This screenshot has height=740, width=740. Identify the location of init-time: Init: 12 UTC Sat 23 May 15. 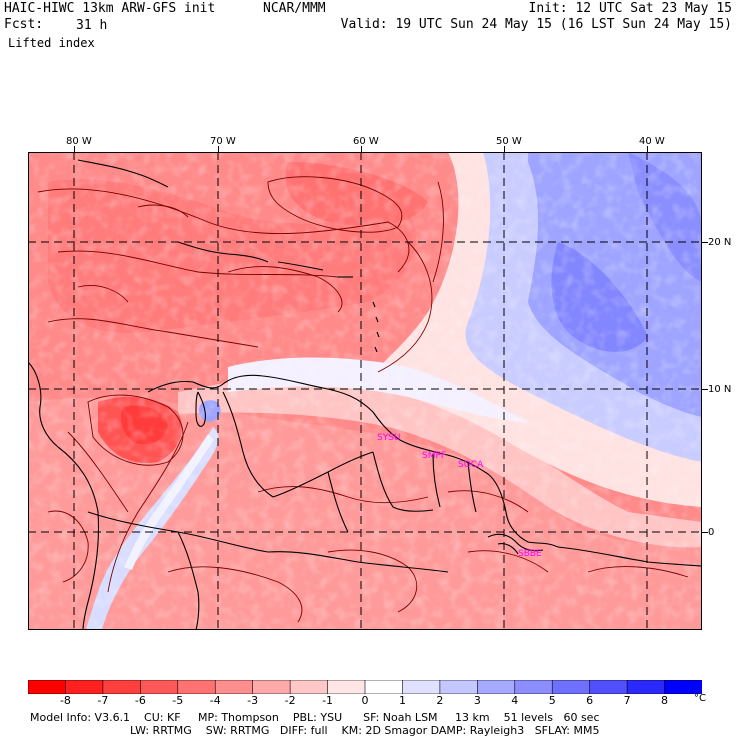
(630, 8).